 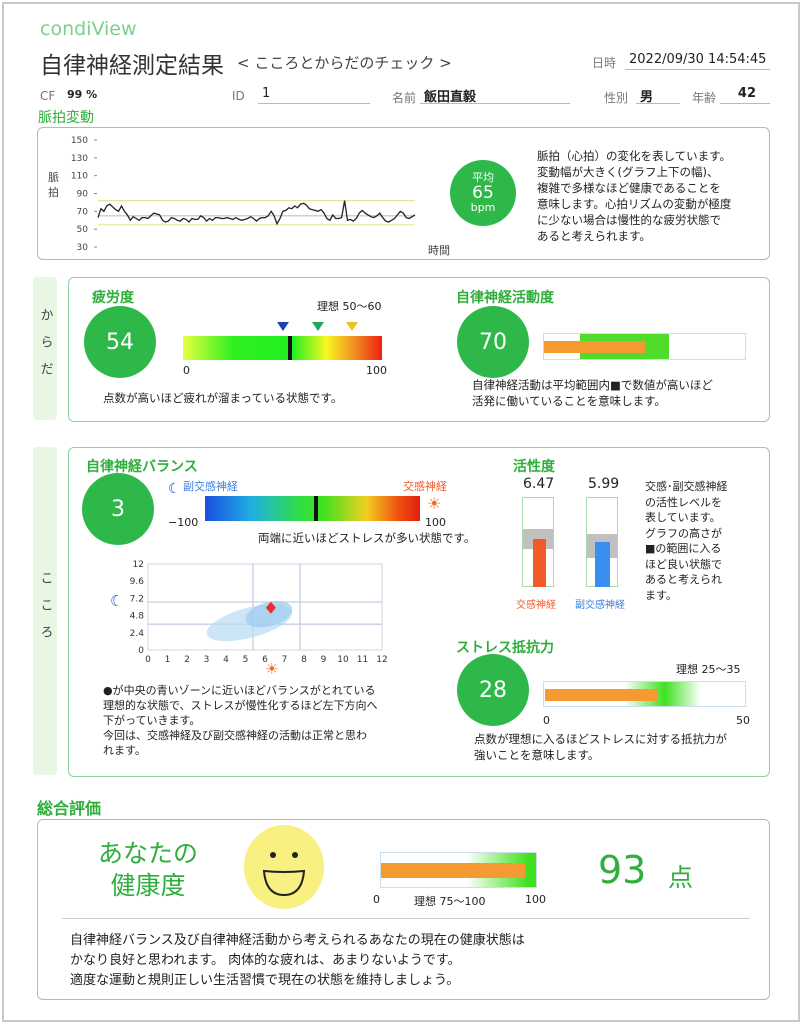 I want to click on x-tick-label: 10, so click(x=343, y=660).